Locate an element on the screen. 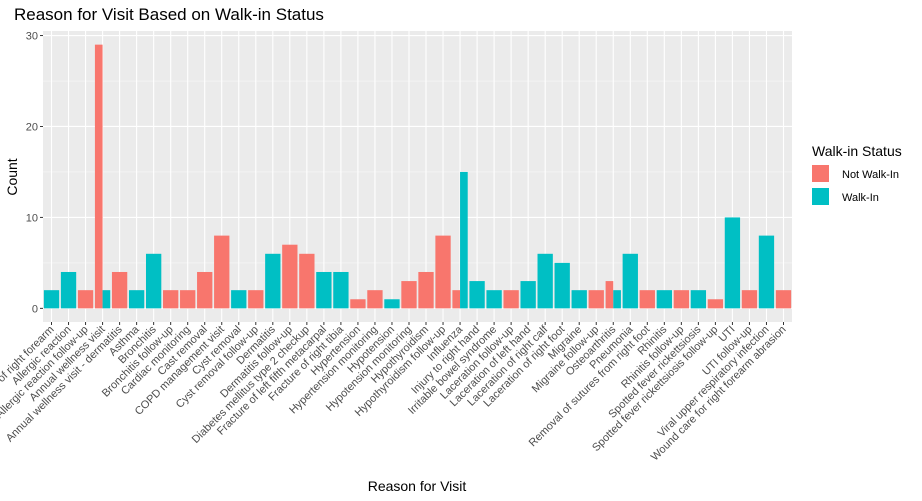  y-tick-label: 0 is located at coordinates (35, 309).